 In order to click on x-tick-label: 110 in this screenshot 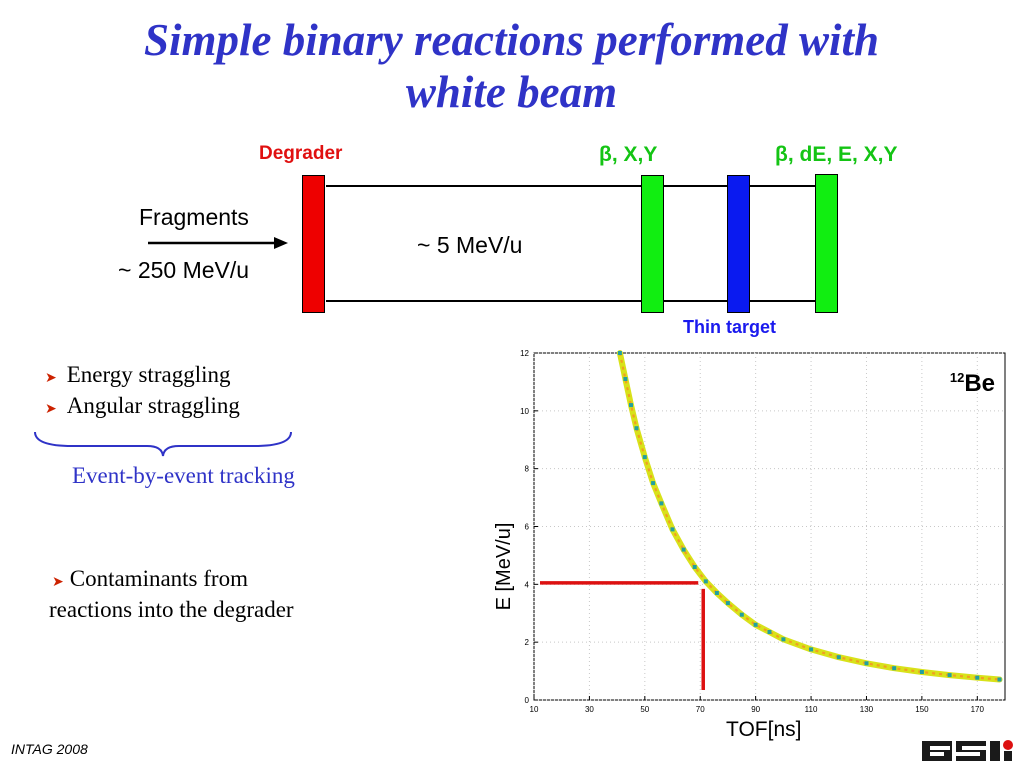, I will do `click(811, 709)`.